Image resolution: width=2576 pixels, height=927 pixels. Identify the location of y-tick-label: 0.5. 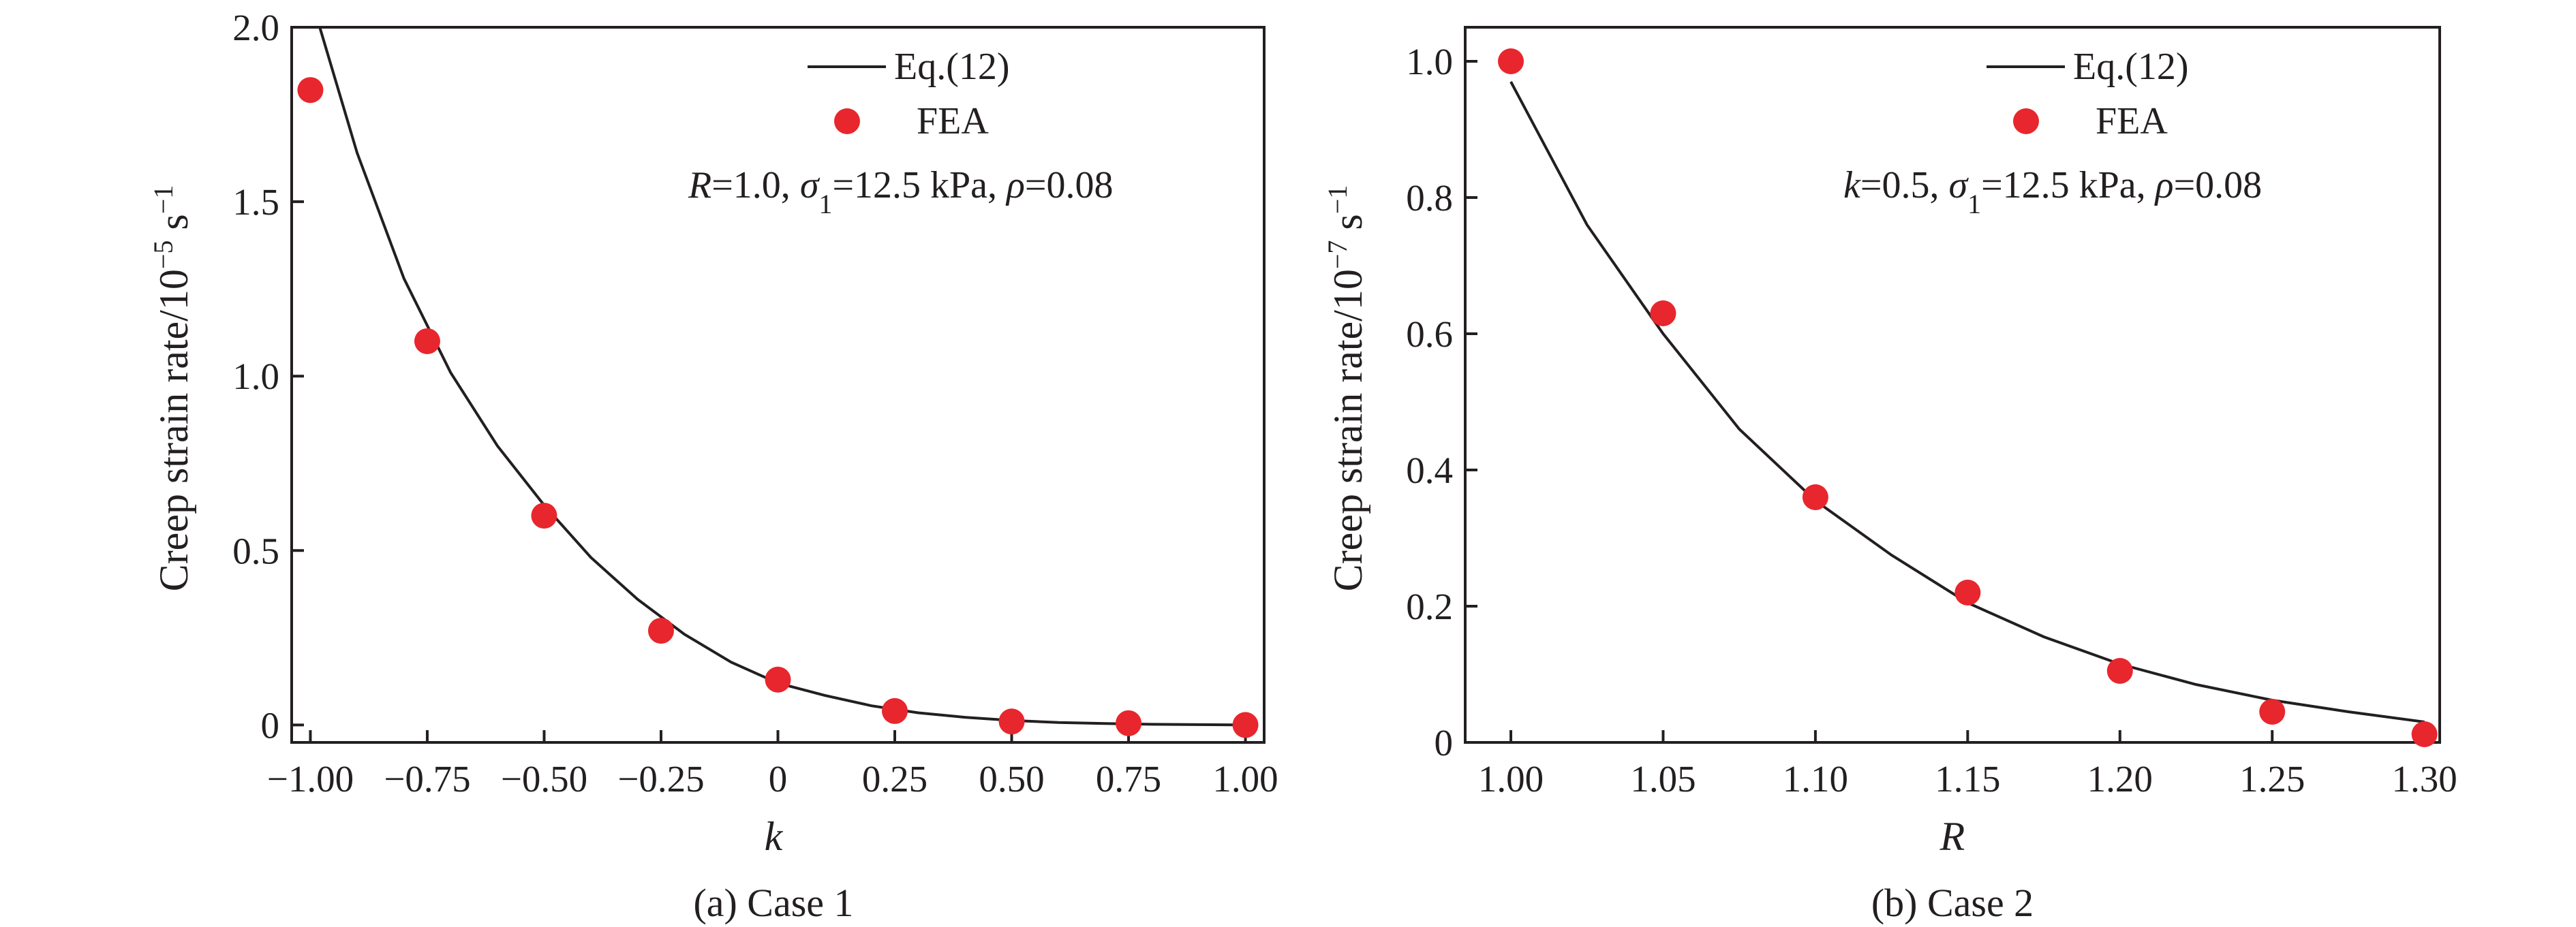
(255, 550).